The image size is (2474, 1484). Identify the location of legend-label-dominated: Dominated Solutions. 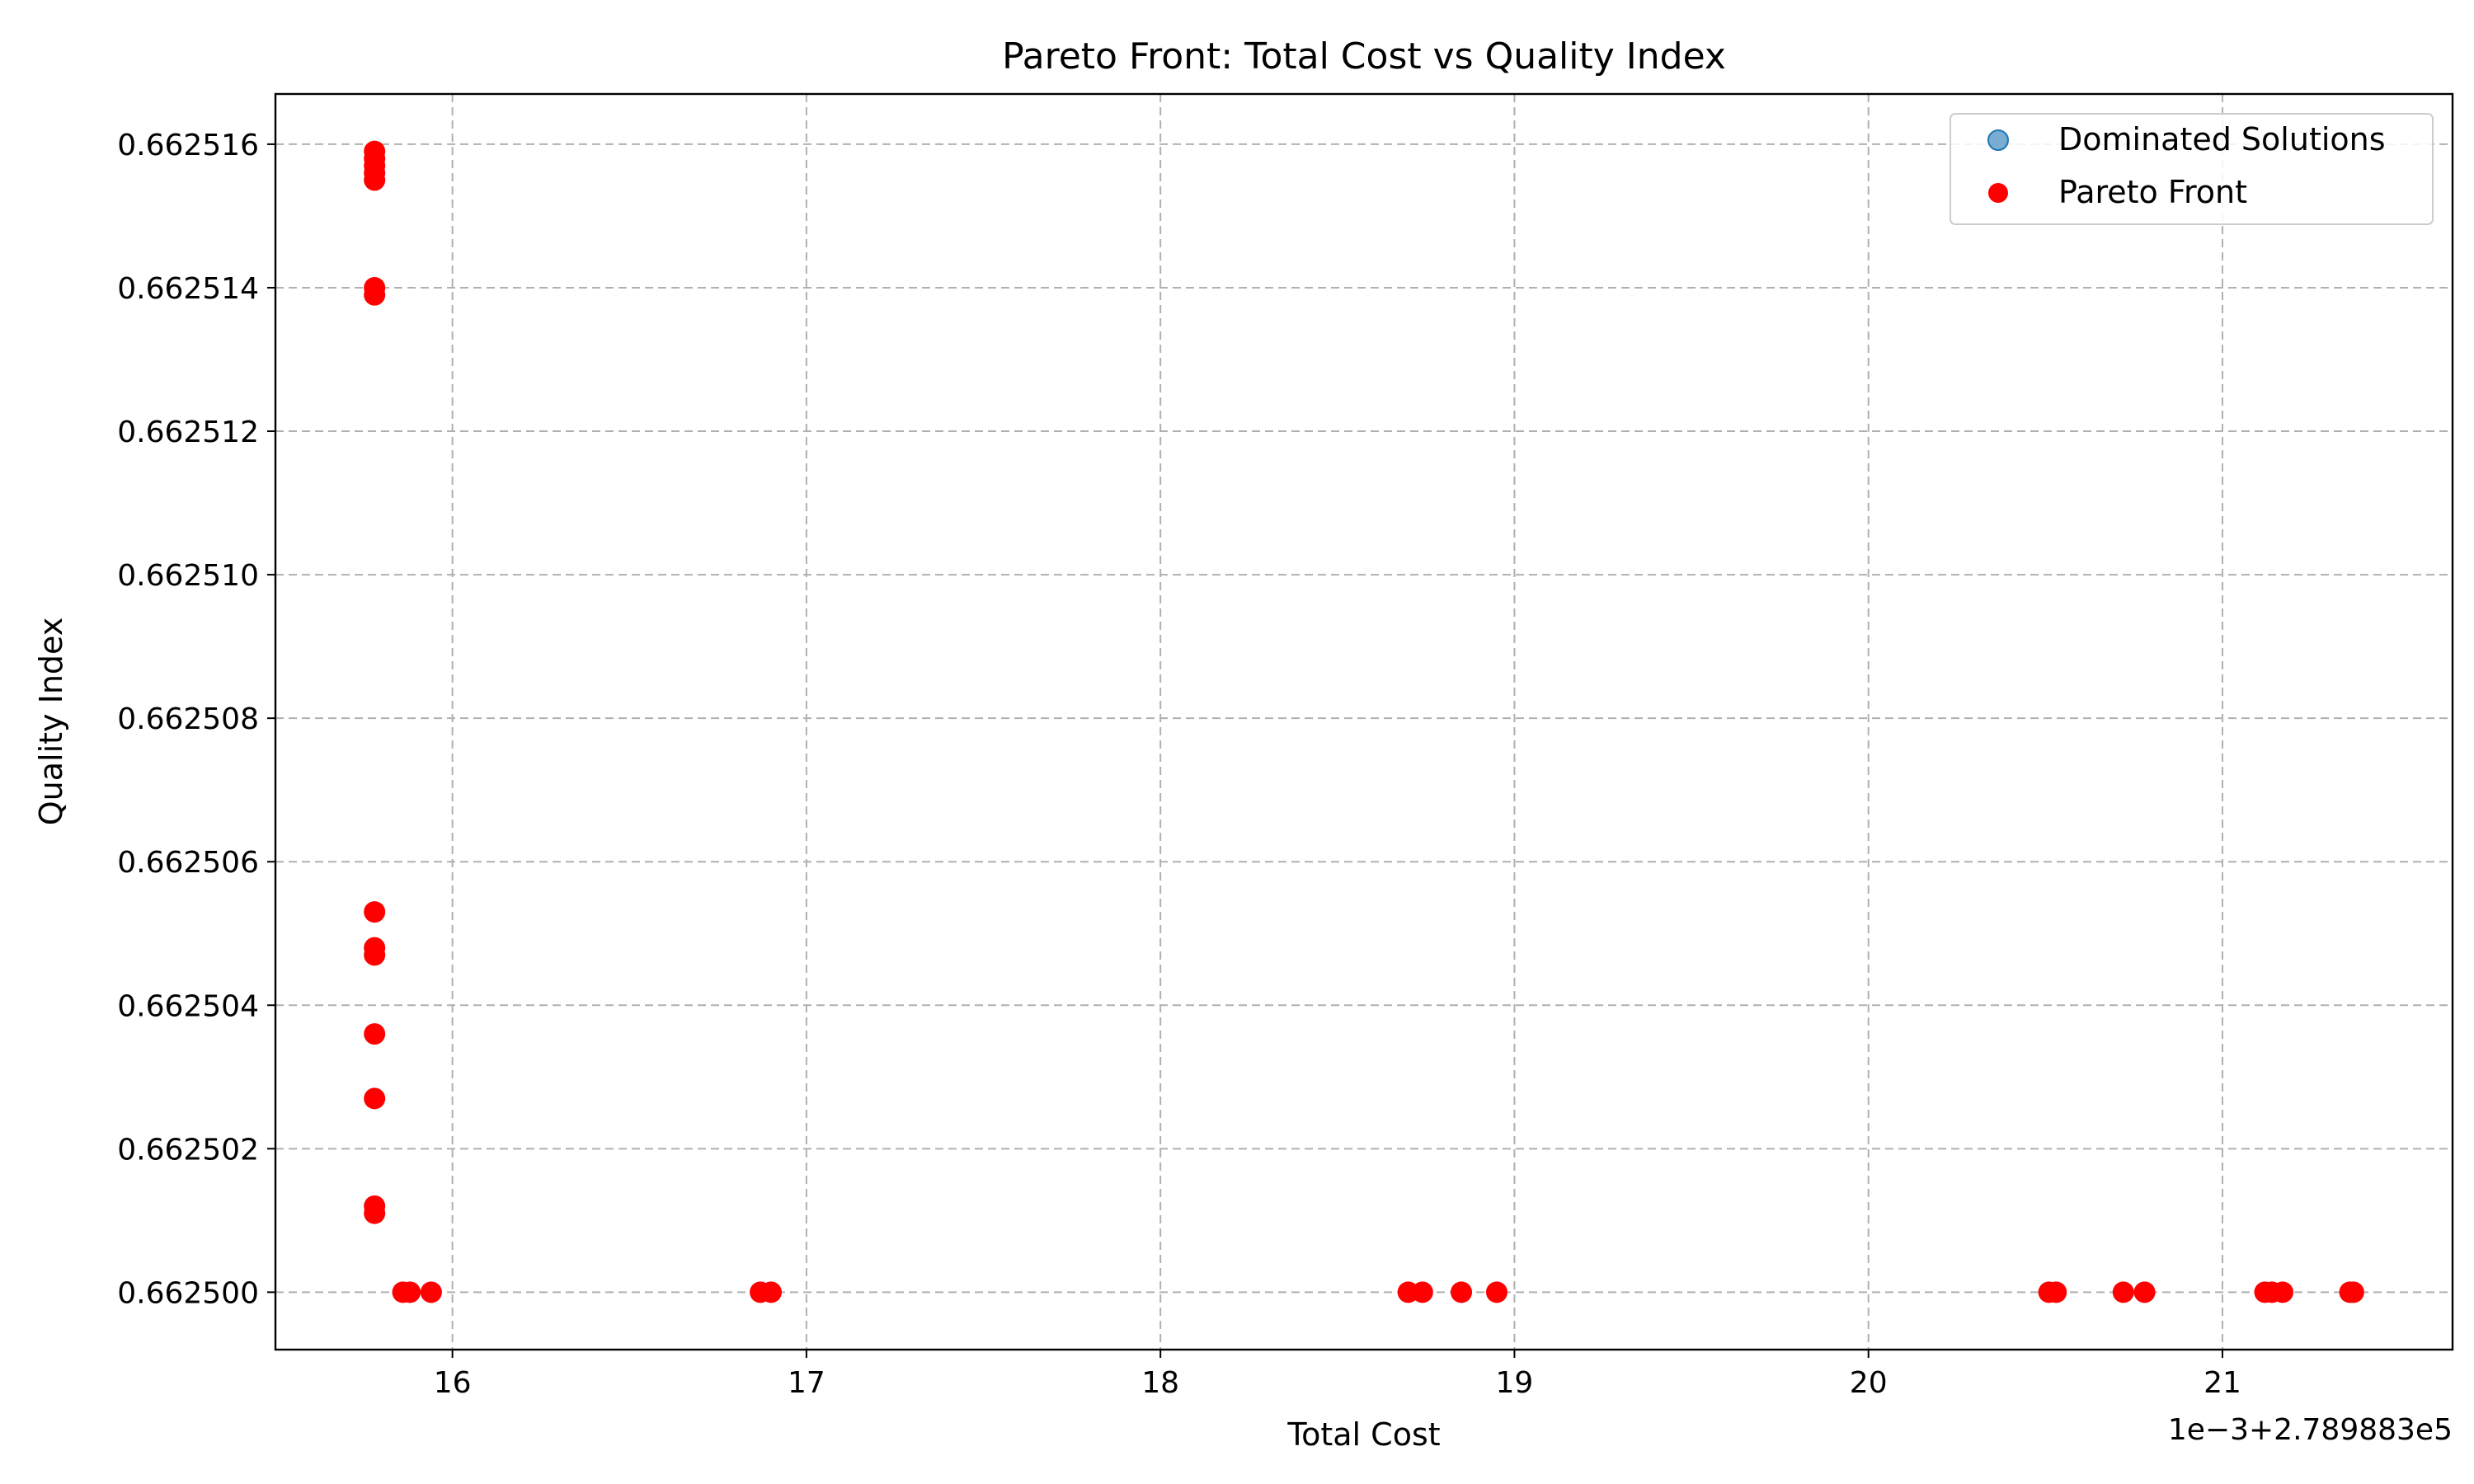
(2222, 139).